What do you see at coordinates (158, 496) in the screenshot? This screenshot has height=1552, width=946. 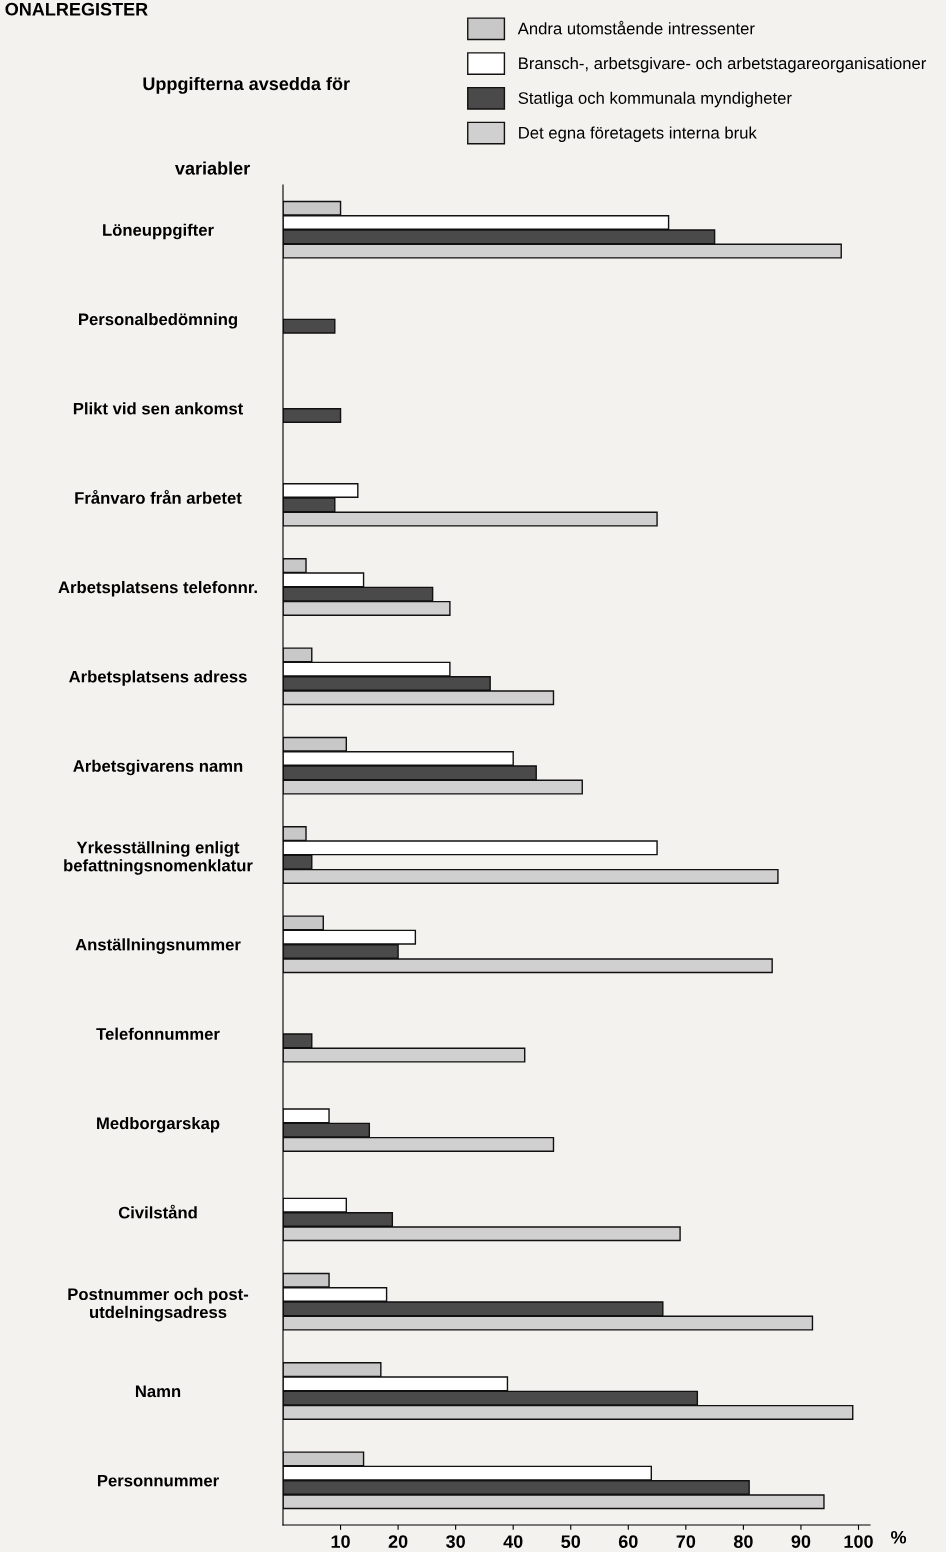 I see `y-tick-label: Frånvaro från arbetet` at bounding box center [158, 496].